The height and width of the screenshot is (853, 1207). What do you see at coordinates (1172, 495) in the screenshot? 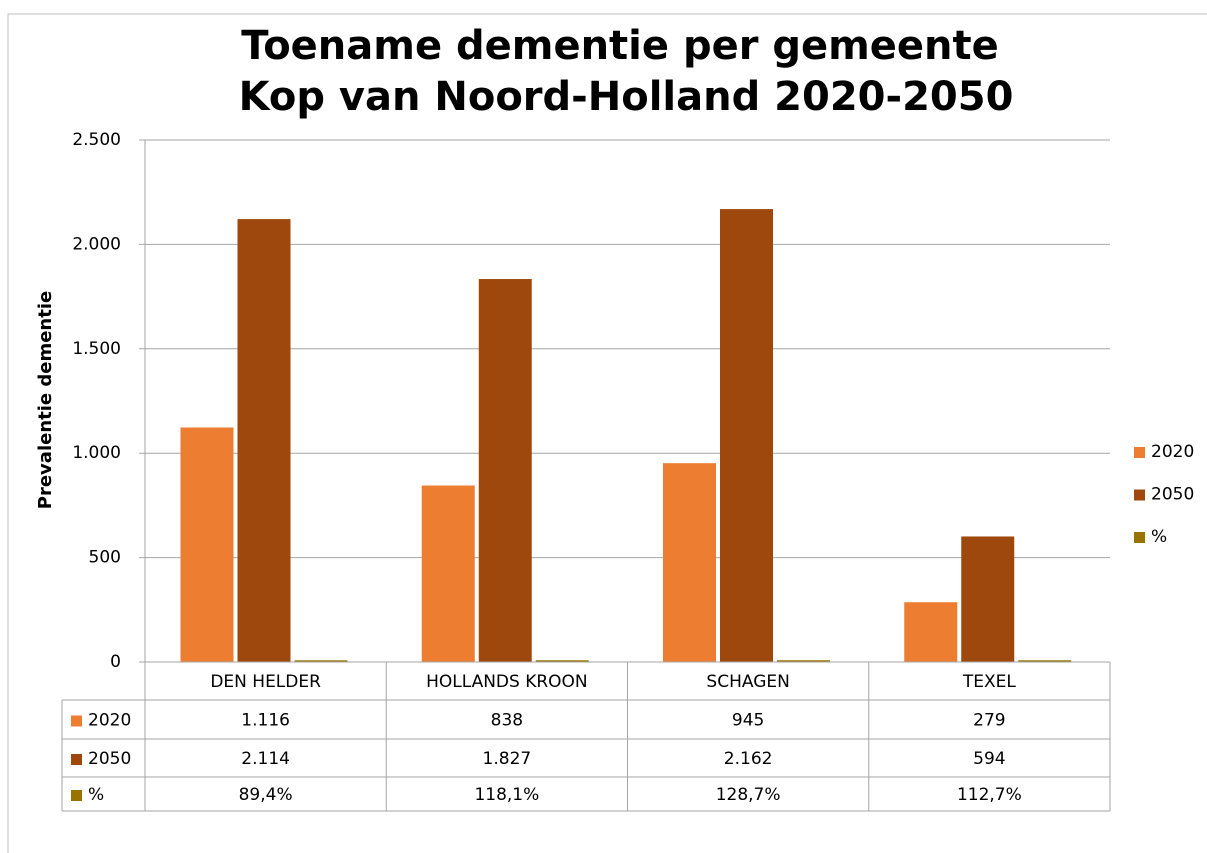
I see `legend-label: 2050` at bounding box center [1172, 495].